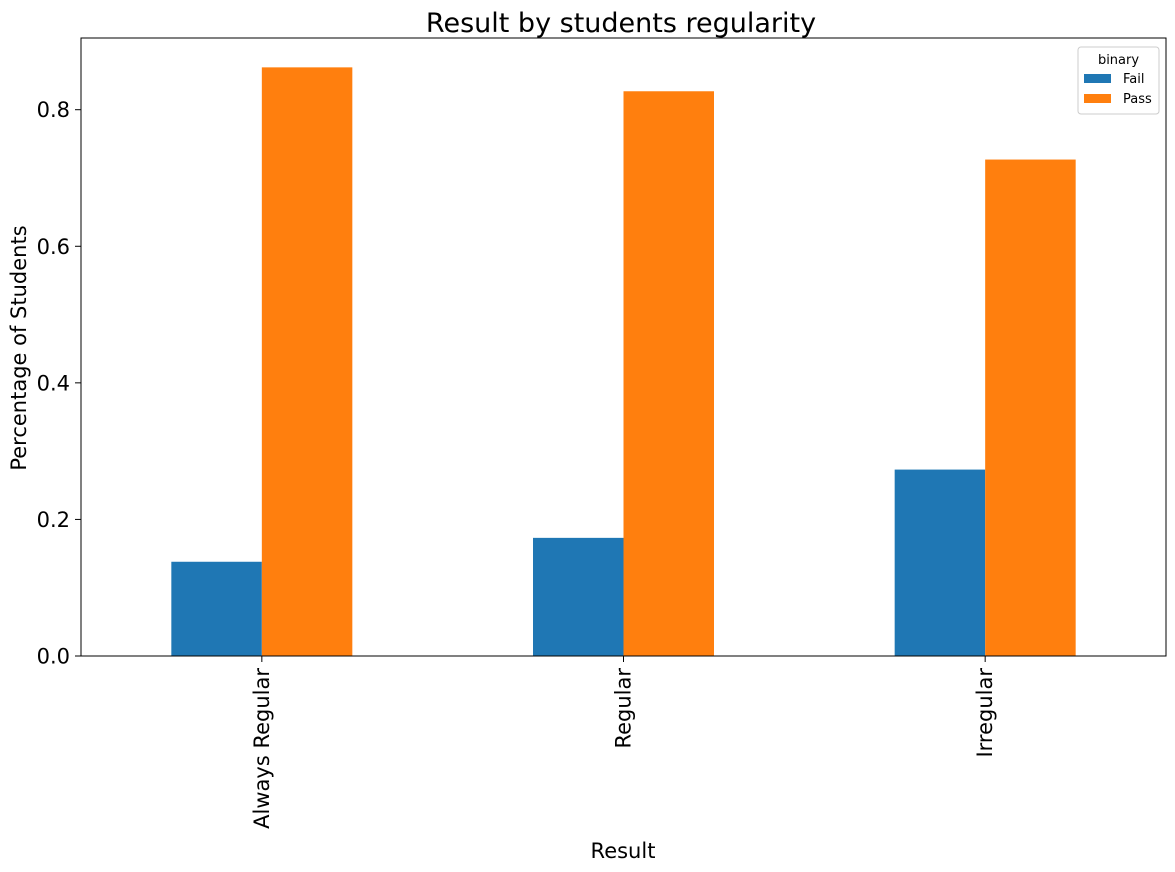  I want to click on legend-swatch-fail, so click(1097, 78).